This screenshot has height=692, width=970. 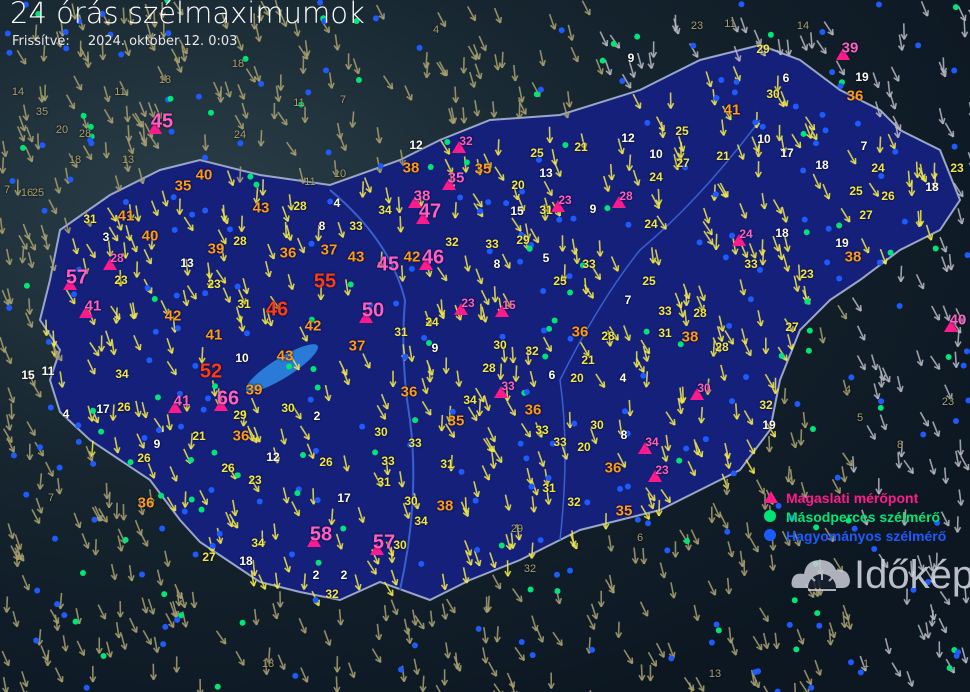 I want to click on outside-station-value: 20, so click(x=62, y=130).